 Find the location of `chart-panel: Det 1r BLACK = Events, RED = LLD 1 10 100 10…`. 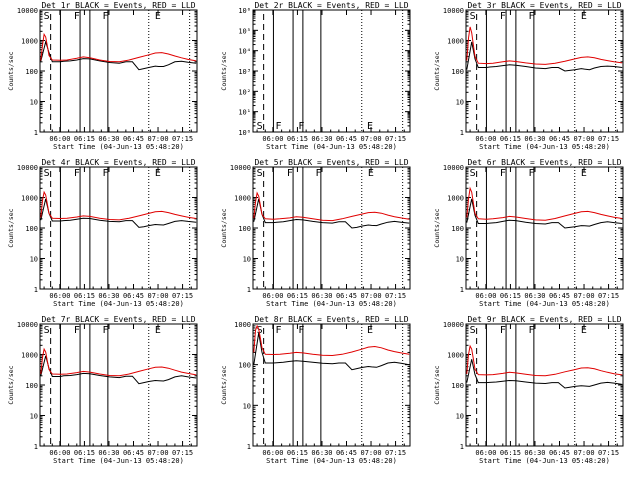

chart-panel: Det 1r BLACK = Events, RED = LLD 1 10 100 10… is located at coordinates (102, 76).